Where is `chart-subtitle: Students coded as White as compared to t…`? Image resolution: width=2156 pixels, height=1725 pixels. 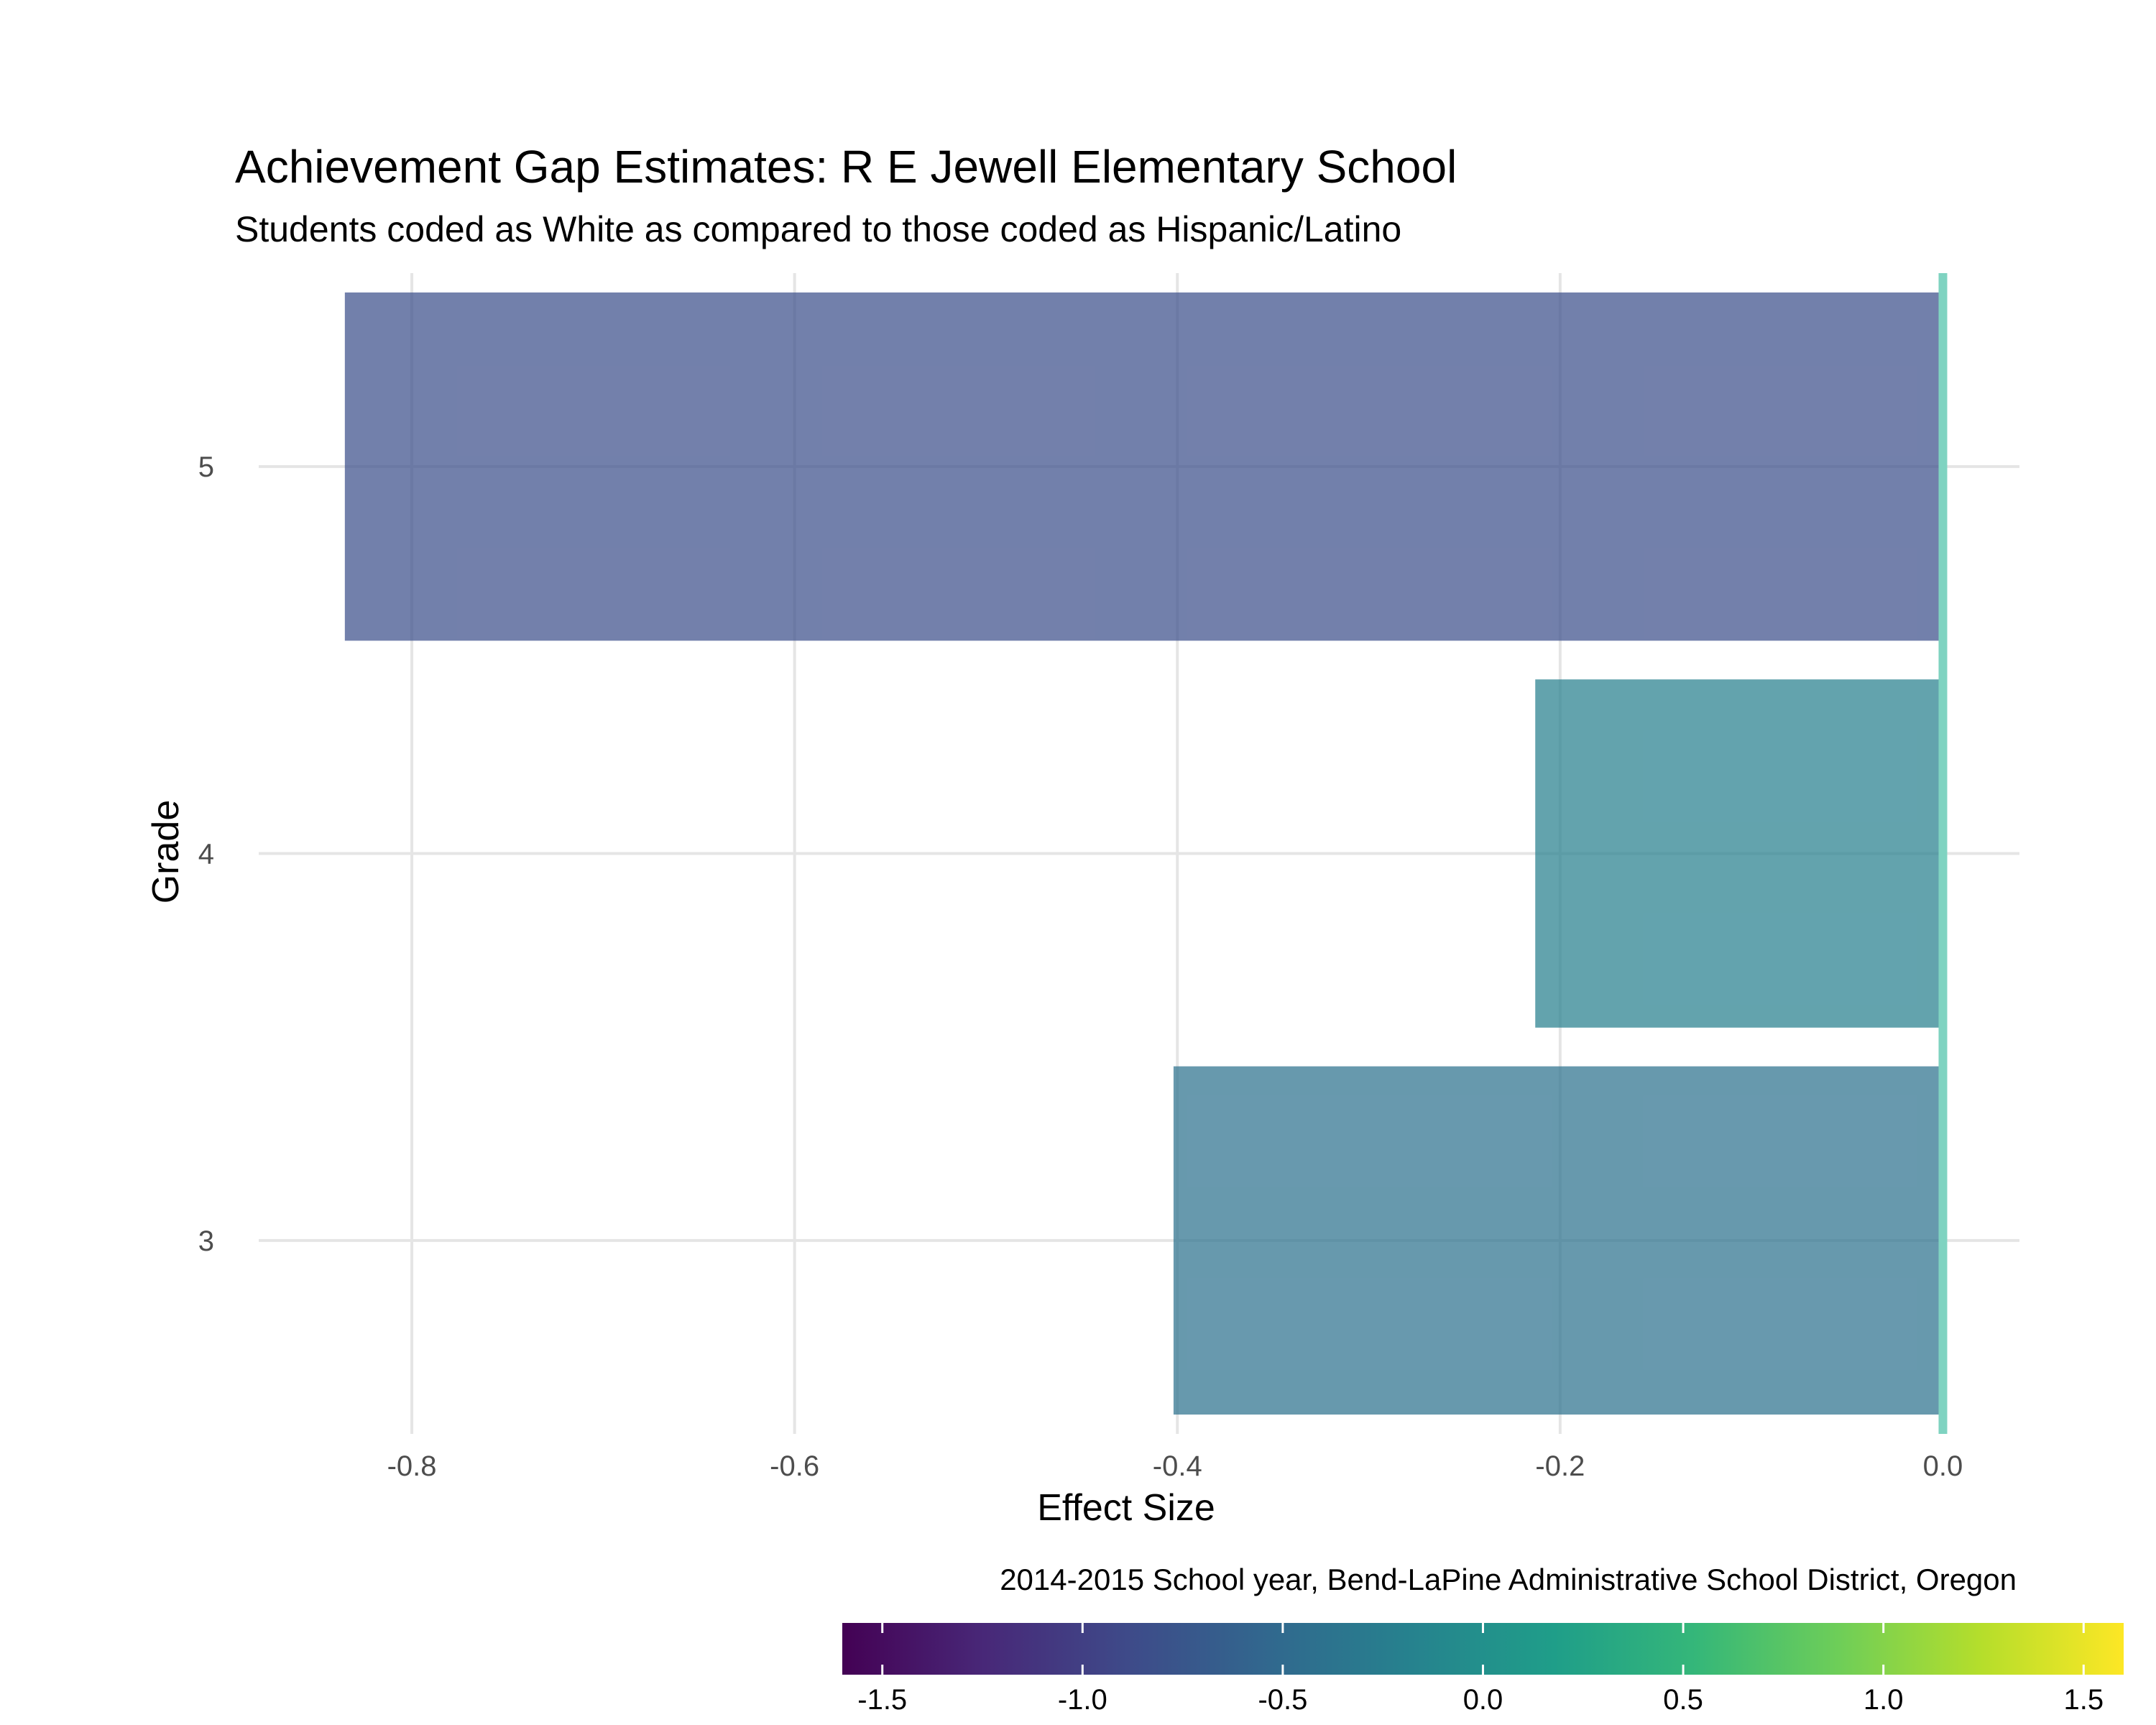 chart-subtitle: Students coded as White as compared to t… is located at coordinates (818, 229).